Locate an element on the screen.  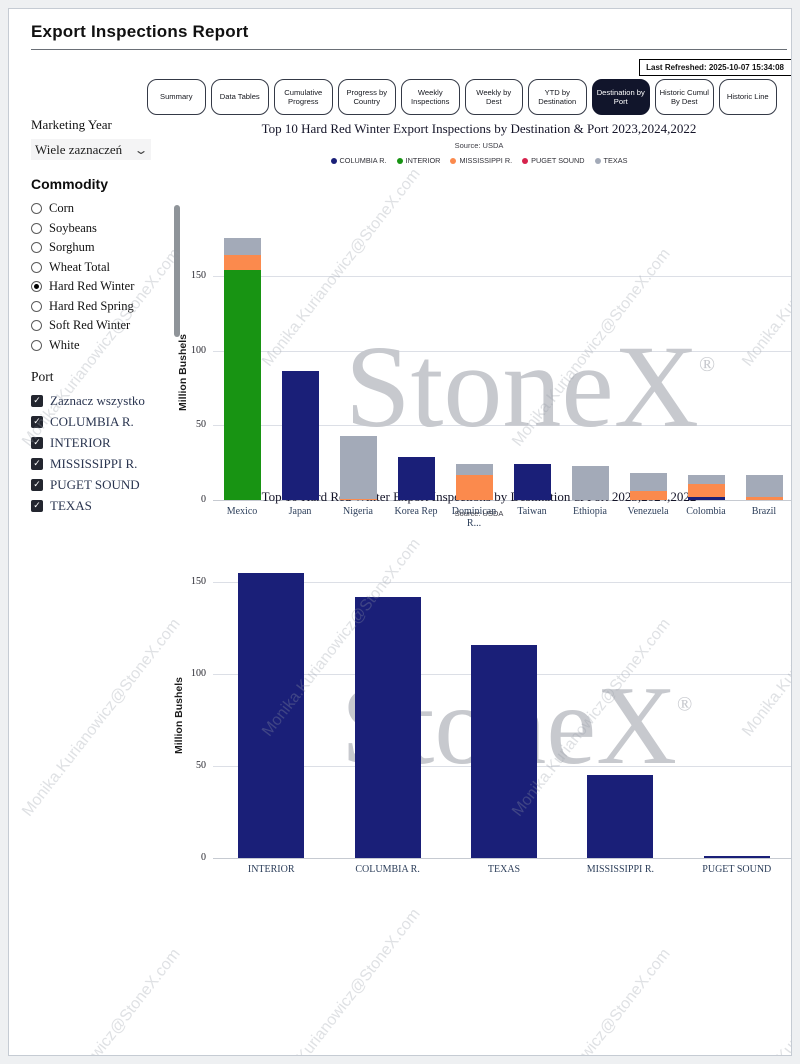
bar-venezuela is located at coordinates (648, 486).